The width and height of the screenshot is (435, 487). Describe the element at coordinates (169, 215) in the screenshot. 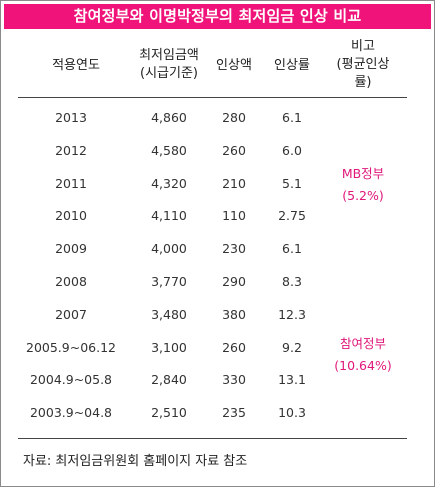

I see `cell-wage: 4,110` at that location.